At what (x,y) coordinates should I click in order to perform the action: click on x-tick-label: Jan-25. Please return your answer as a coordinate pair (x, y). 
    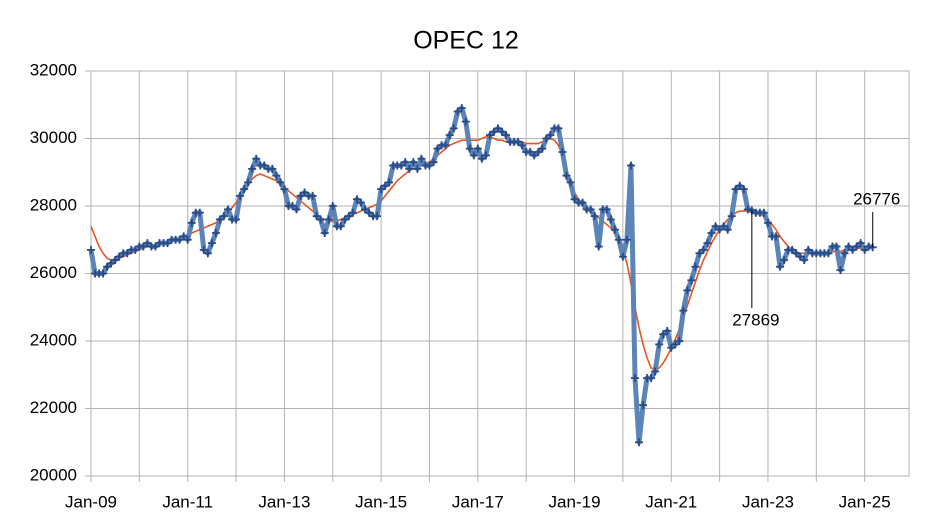
    Looking at the image, I should click on (865, 501).